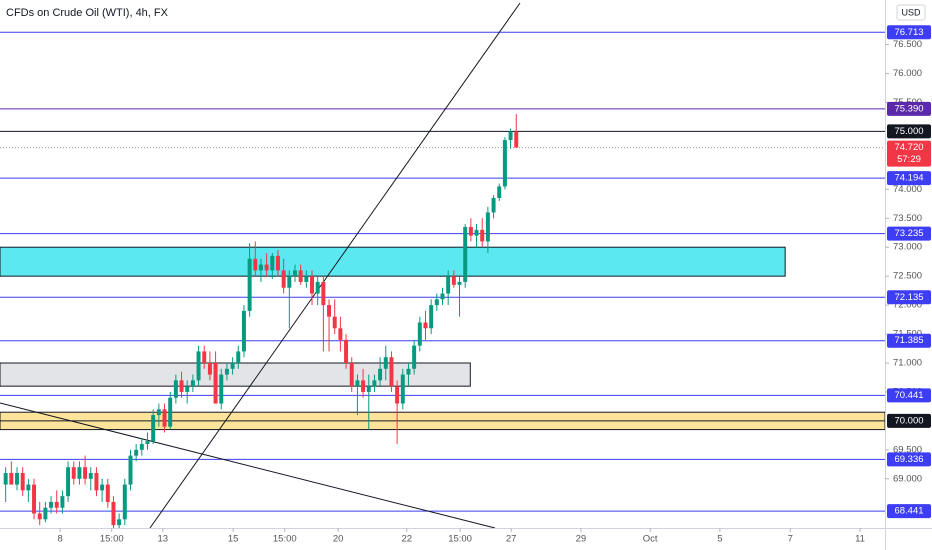  I want to click on level-label: 69.336, so click(908, 459).